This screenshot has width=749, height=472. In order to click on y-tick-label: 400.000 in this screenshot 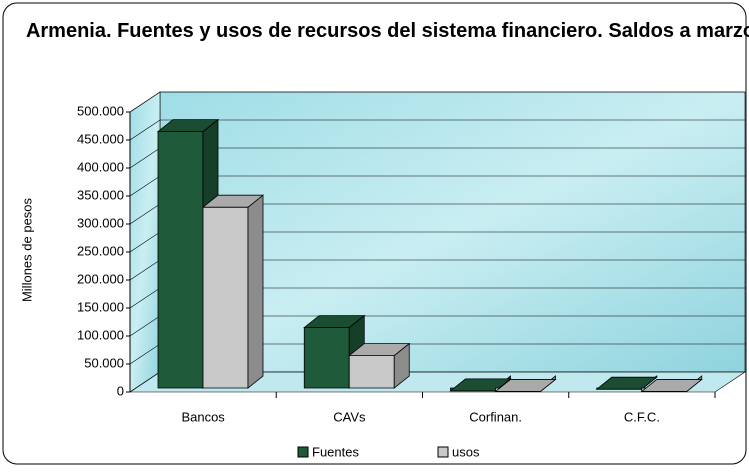, I will do `click(100, 166)`.